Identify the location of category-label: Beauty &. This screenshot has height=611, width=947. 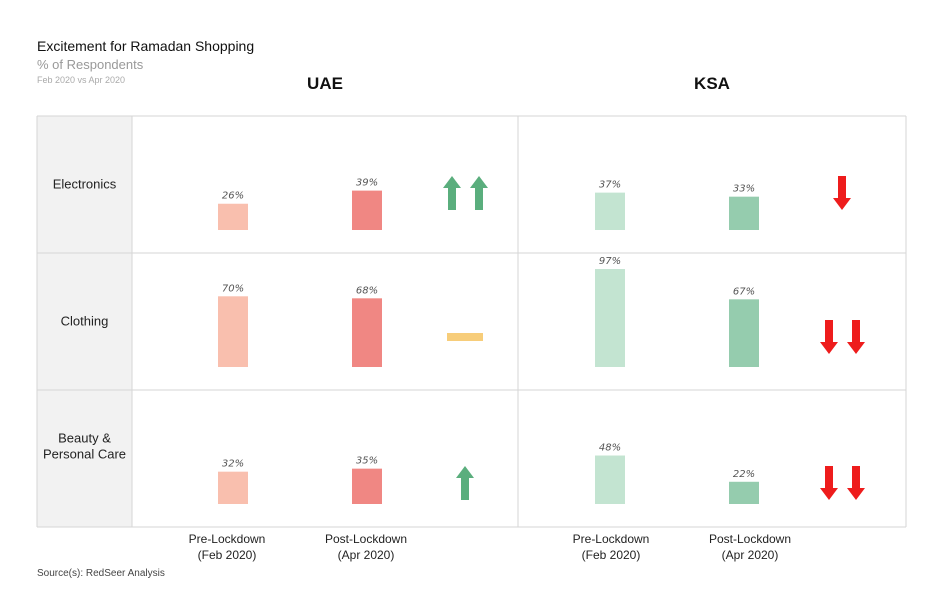
(84, 438).